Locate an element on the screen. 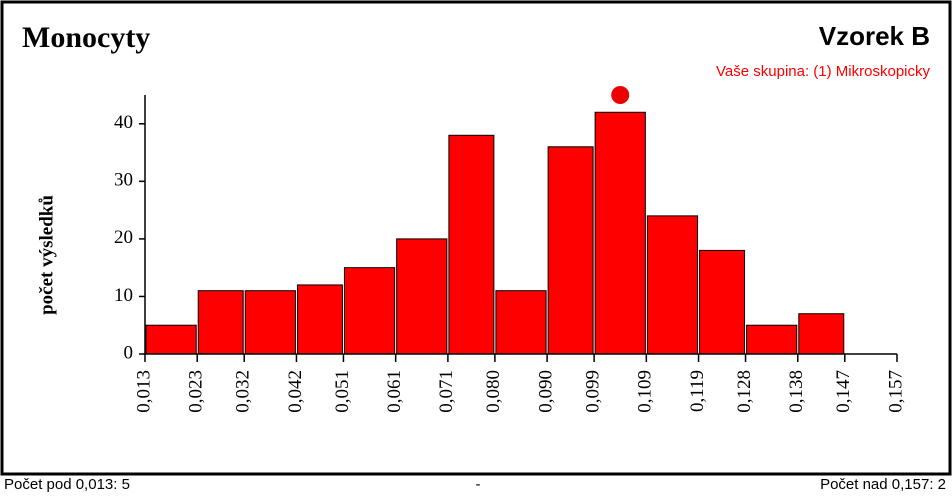 The width and height of the screenshot is (952, 497). x-tick-label: 0,071 is located at coordinates (446, 391).